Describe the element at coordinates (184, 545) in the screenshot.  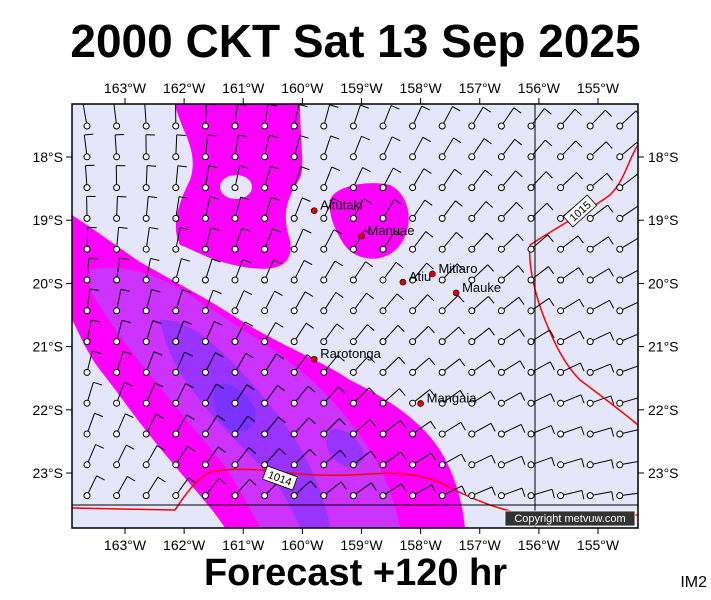
I see `lon-tick-label-bottom: 162°W` at that location.